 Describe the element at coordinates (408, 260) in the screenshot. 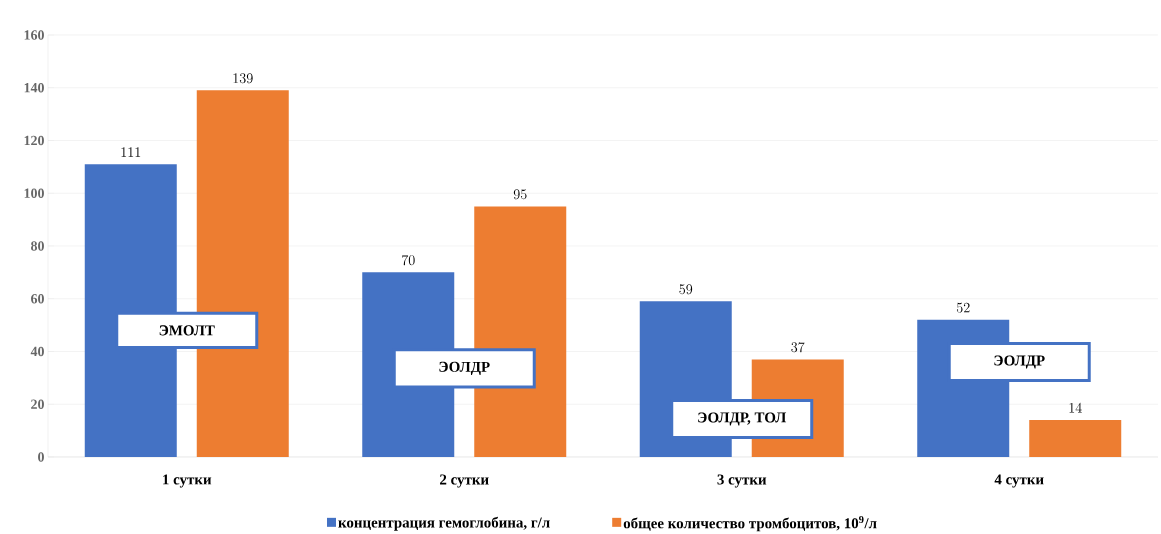

I see `data-label: 70` at that location.